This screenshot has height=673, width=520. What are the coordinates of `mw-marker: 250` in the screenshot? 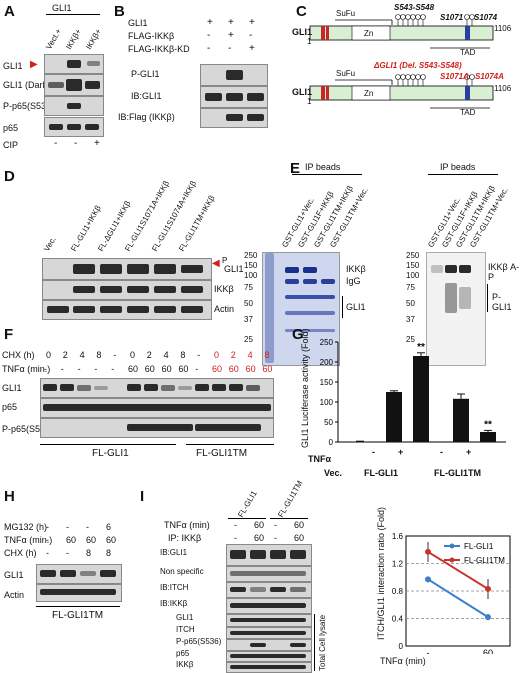 It's located at (250, 255).